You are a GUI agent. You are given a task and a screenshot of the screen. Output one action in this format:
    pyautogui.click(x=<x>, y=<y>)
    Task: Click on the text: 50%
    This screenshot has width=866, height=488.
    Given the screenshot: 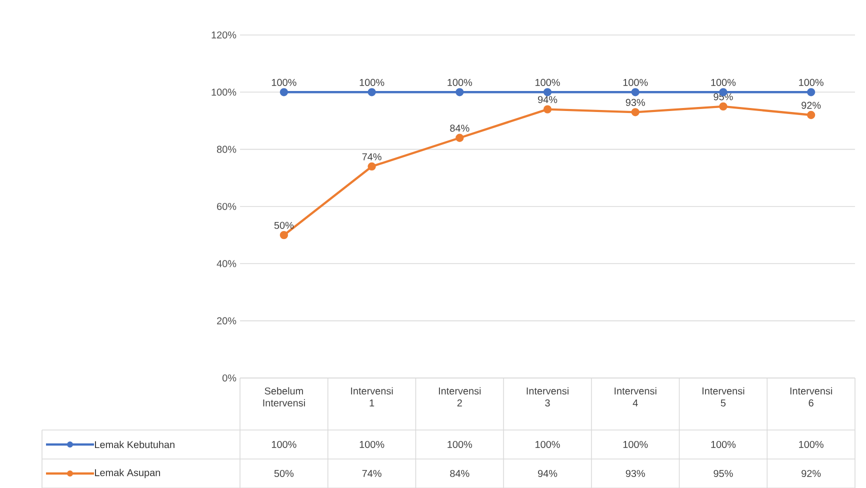 What is the action you would take?
    pyautogui.click(x=284, y=225)
    